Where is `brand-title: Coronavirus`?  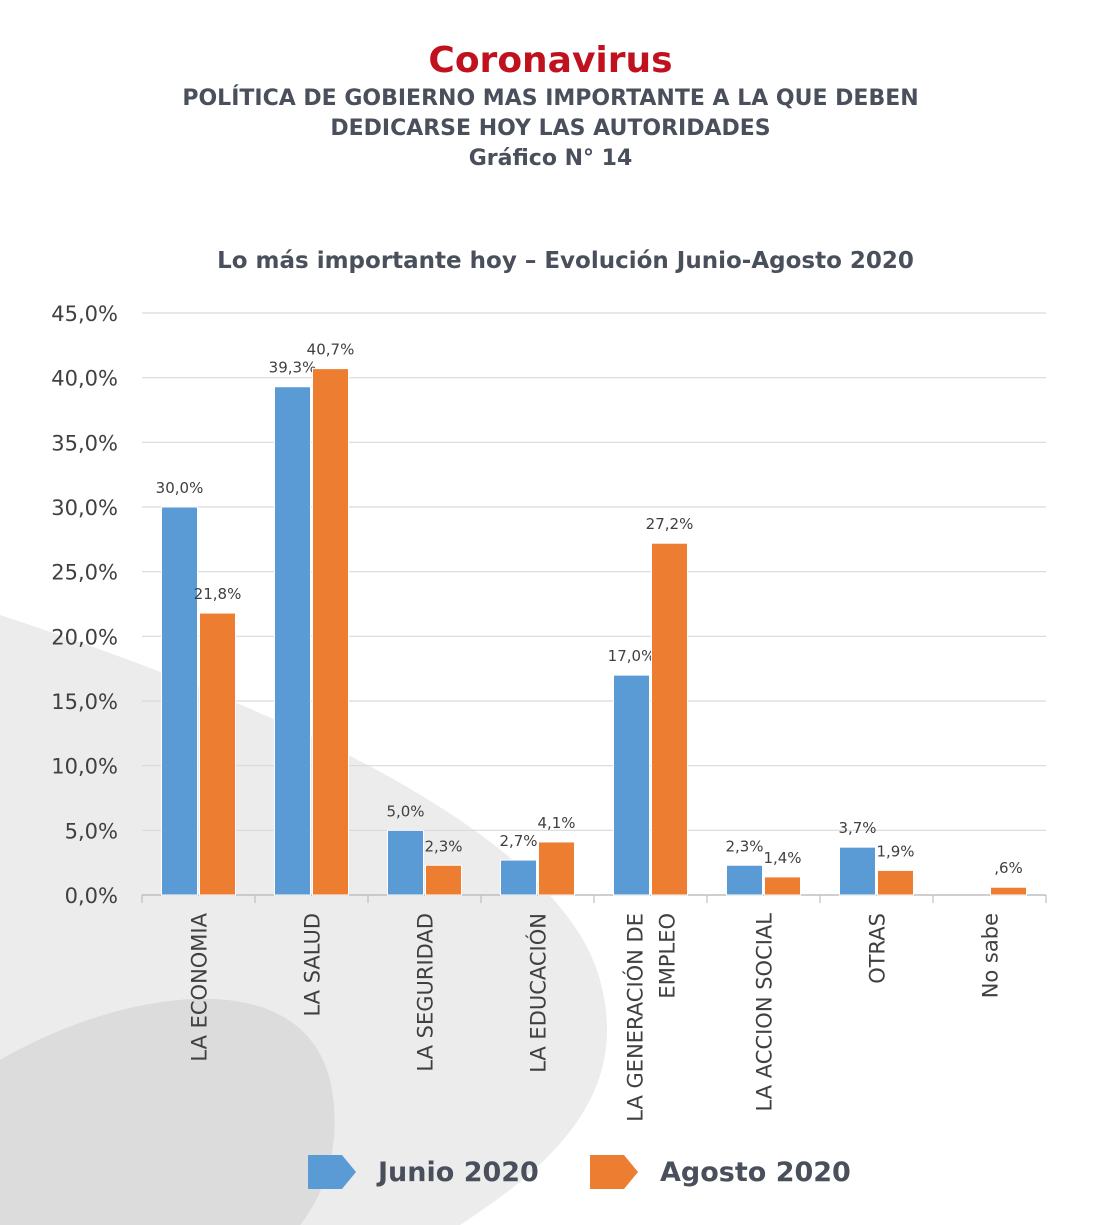 brand-title: Coronavirus is located at coordinates (550, 60).